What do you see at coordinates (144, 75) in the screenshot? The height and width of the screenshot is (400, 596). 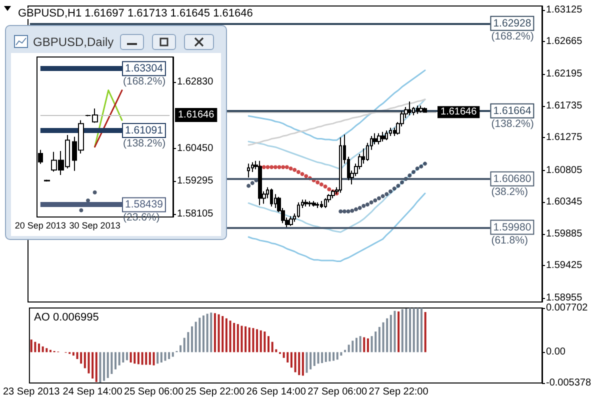 I see `ref-line-label: 1.63304 (168.2%)` at bounding box center [144, 75].